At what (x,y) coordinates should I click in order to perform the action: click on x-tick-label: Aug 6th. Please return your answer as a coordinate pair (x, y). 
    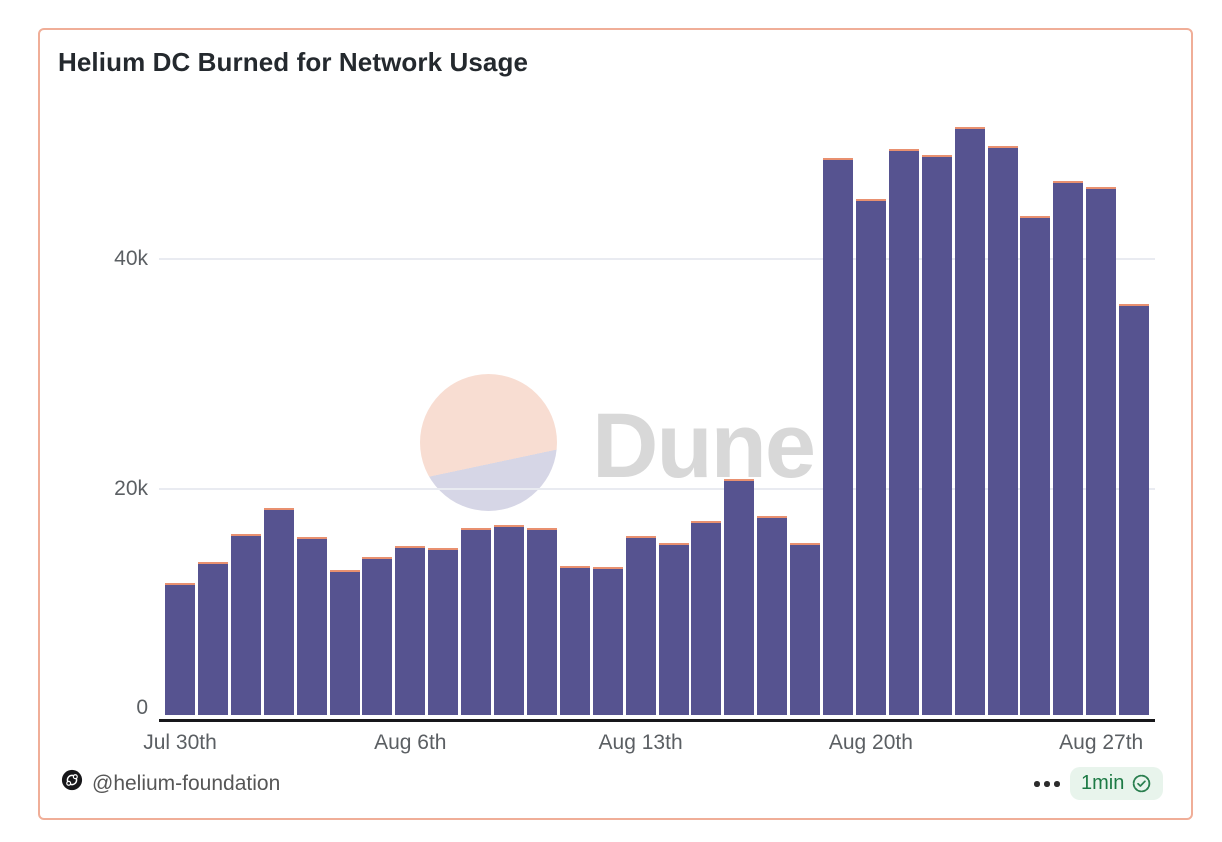
    Looking at the image, I should click on (410, 742).